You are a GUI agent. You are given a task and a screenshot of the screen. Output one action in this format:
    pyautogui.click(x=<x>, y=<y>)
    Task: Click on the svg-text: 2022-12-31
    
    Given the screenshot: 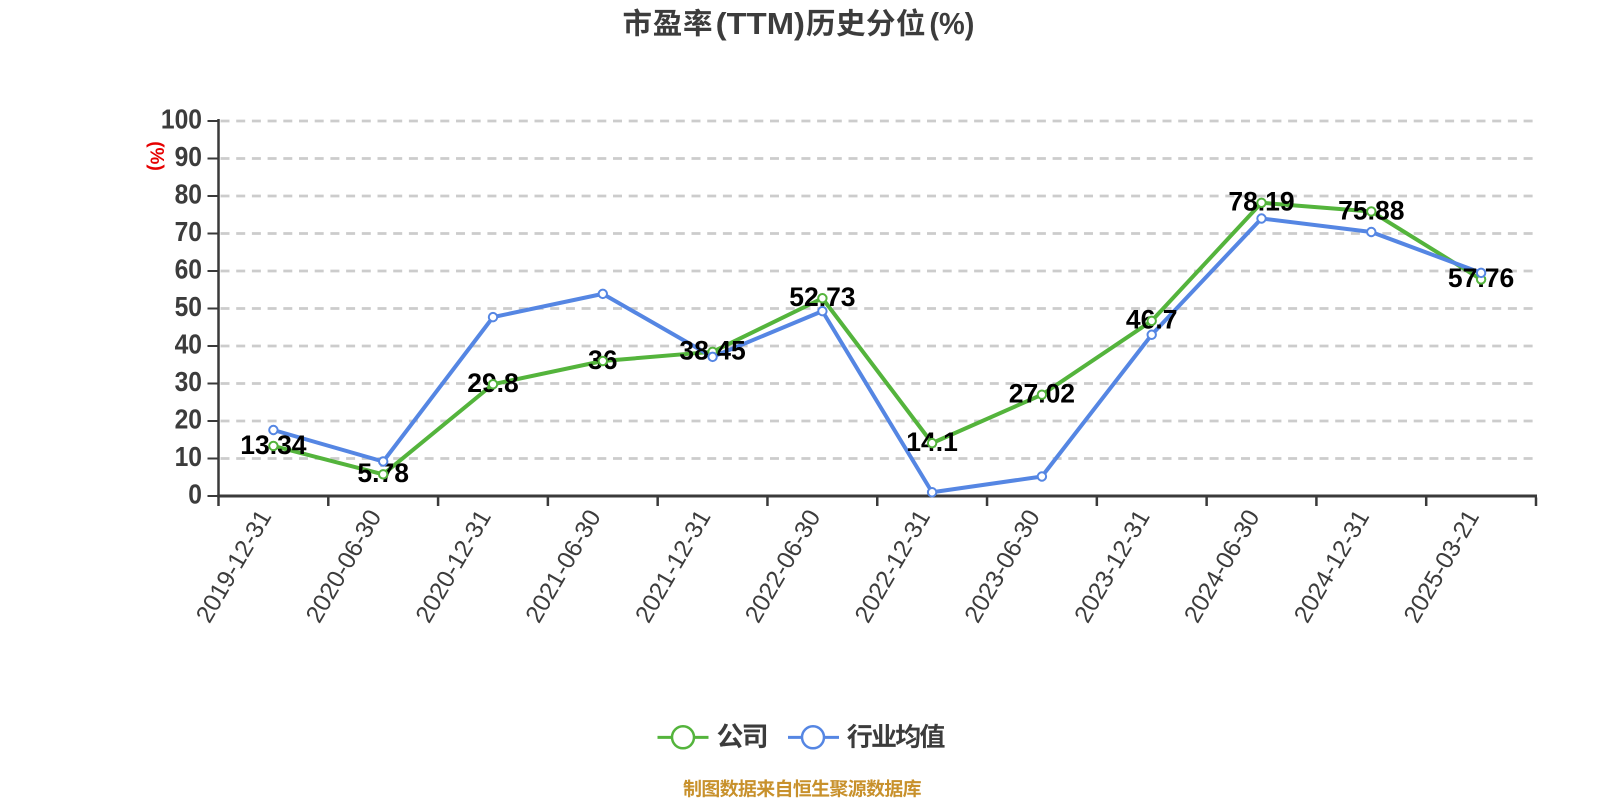 What is the action you would take?
    pyautogui.click(x=893, y=567)
    